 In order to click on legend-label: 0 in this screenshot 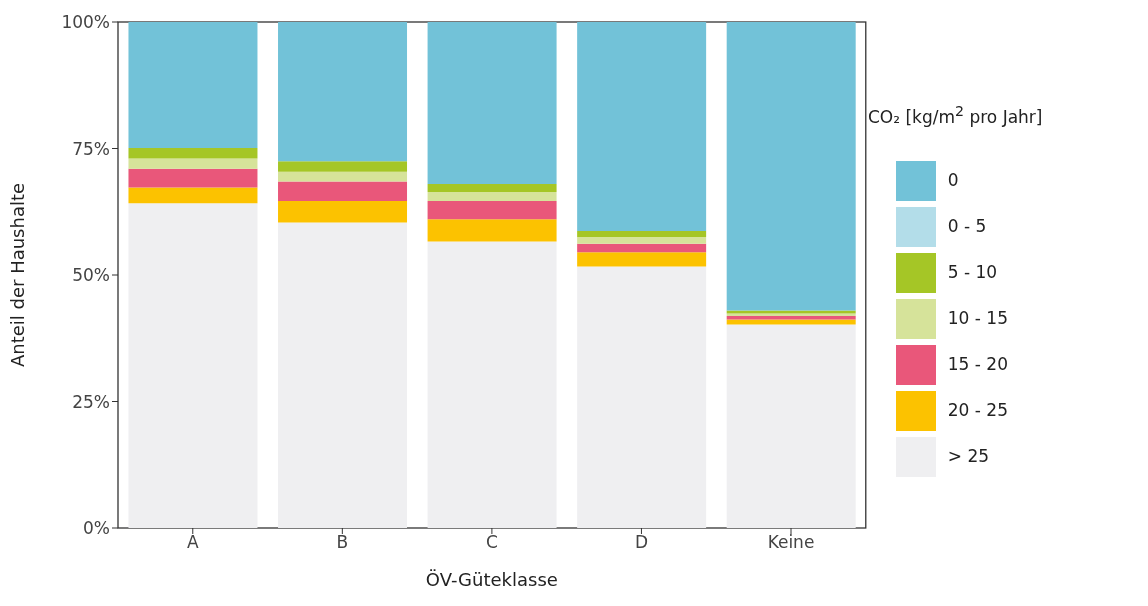, I will do `click(953, 180)`.